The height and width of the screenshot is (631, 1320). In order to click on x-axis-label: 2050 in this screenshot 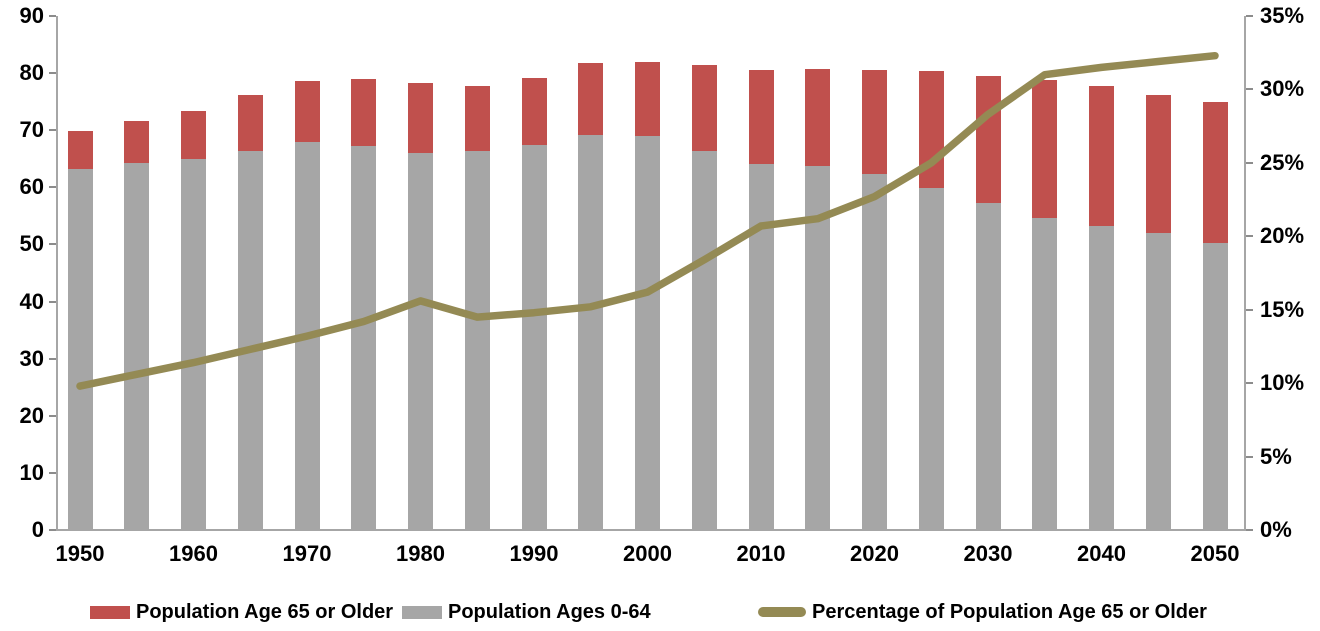, I will do `click(1215, 553)`.